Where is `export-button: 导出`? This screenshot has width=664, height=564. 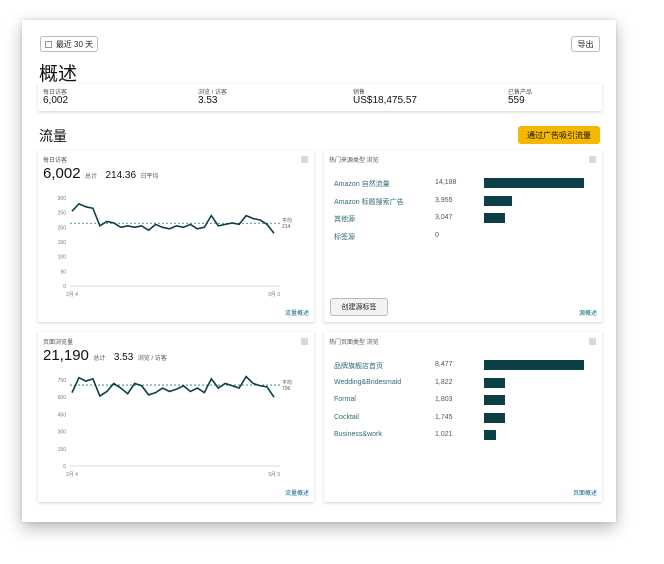 export-button: 导出 is located at coordinates (585, 44).